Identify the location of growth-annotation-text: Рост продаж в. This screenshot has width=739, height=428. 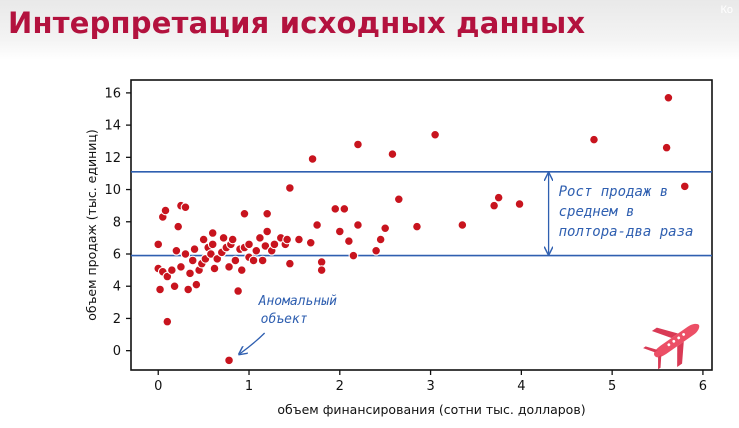
(614, 192).